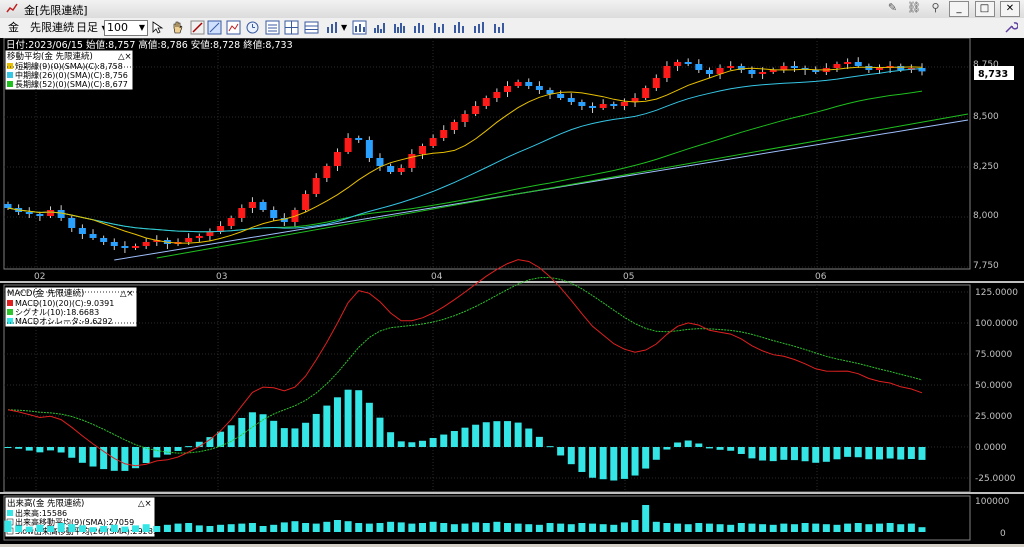 The width and height of the screenshot is (1024, 547). What do you see at coordinates (399, 27) in the screenshot?
I see `histogram-icon` at bounding box center [399, 27].